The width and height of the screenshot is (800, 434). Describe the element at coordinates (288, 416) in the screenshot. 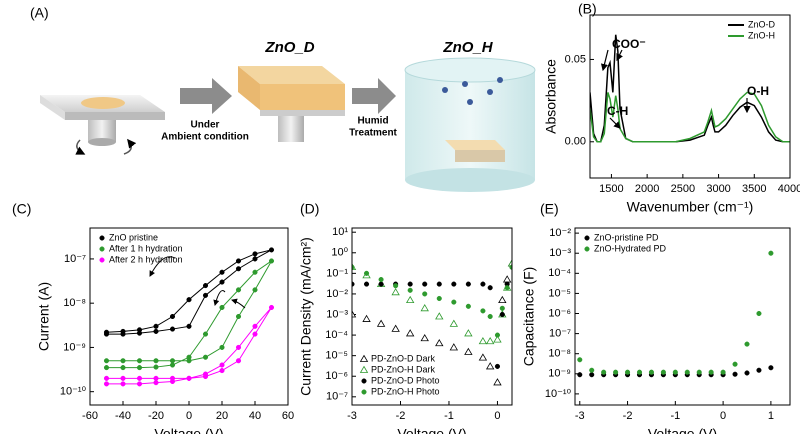

I see `x-tick-label: 60` at that location.